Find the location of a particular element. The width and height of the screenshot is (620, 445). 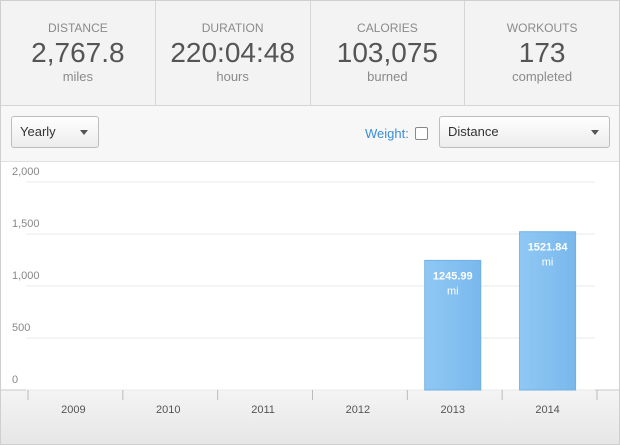

y-tick-label: 0 is located at coordinates (15, 380).